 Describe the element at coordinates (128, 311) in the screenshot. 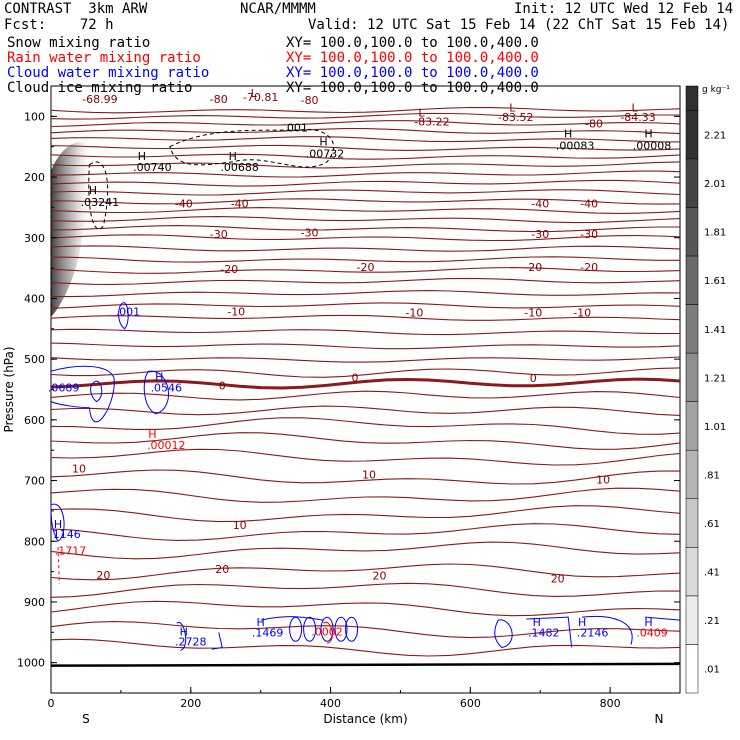

I see `contour-label: .001` at that location.